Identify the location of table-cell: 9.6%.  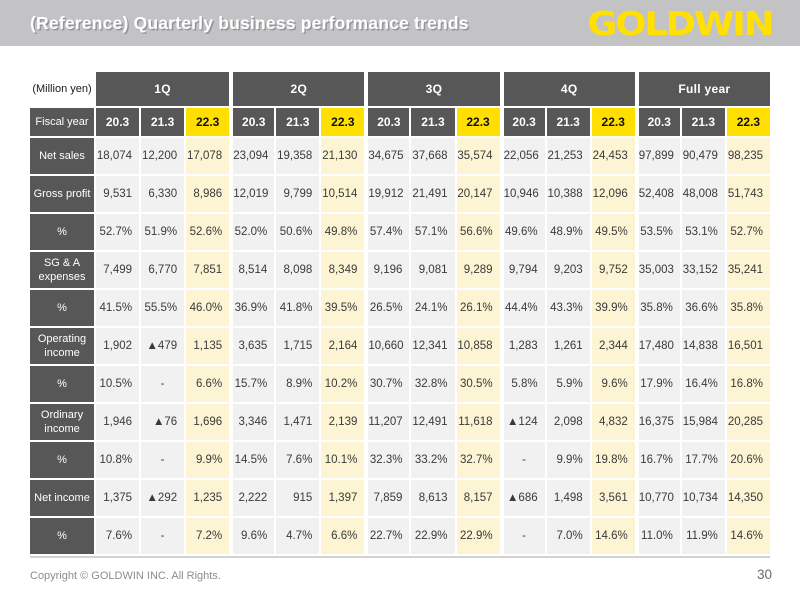
(613, 384).